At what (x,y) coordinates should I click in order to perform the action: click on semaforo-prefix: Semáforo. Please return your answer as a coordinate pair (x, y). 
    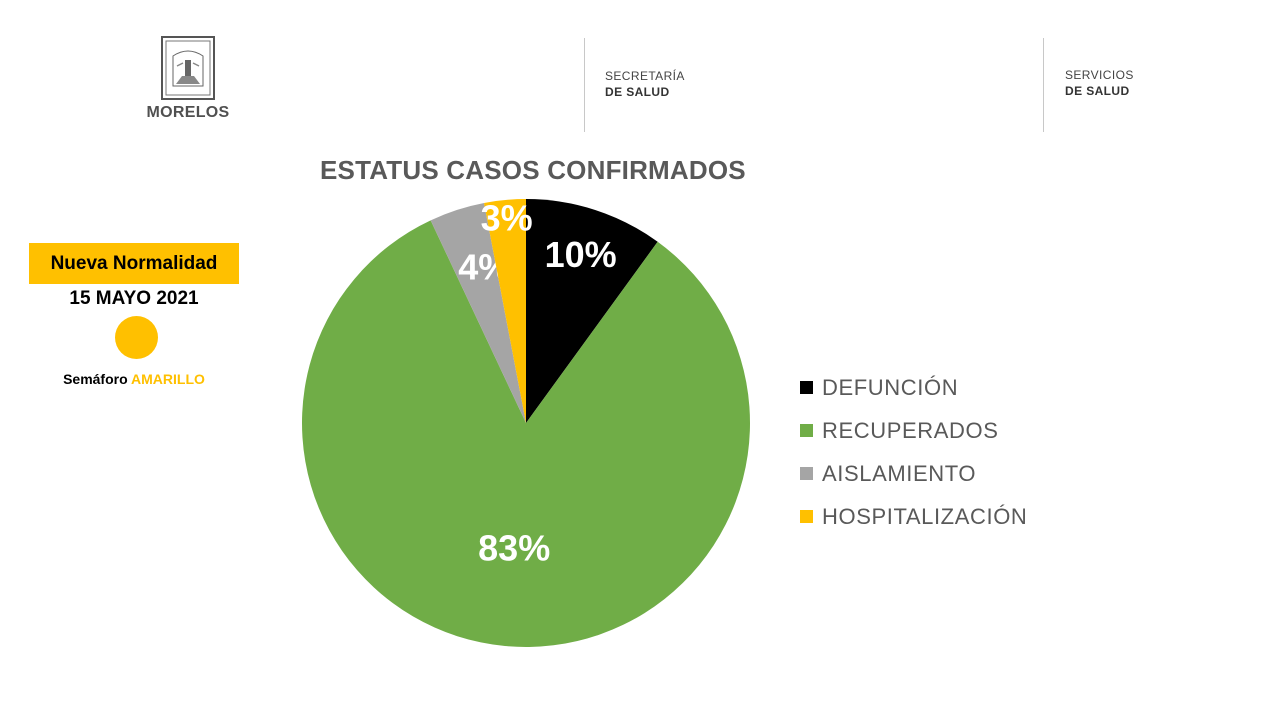
    Looking at the image, I should click on (97, 379).